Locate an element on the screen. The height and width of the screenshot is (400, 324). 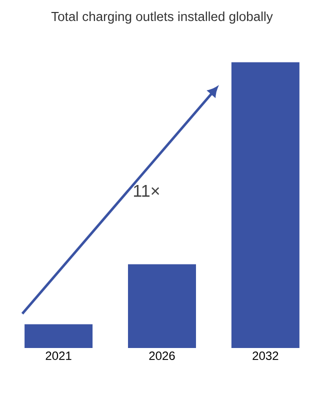
x-tick-label: 2032 is located at coordinates (265, 356).